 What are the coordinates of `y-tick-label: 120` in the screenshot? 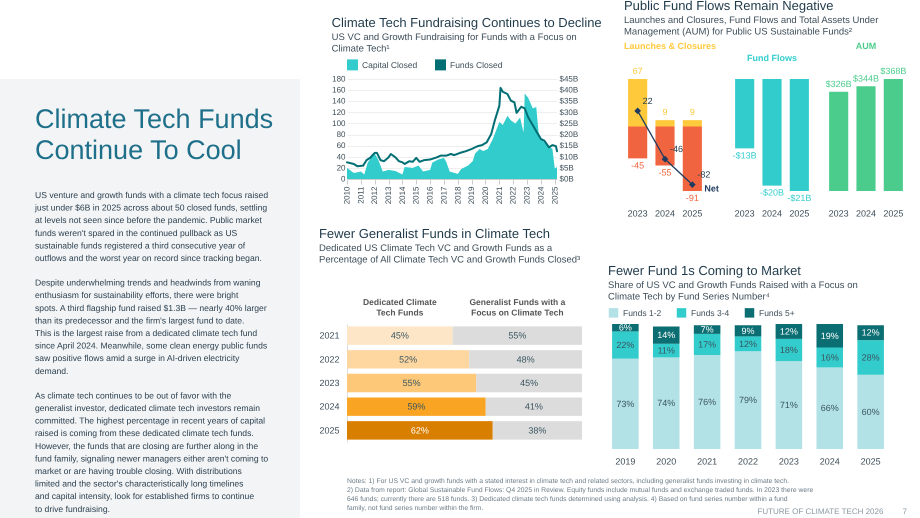 It's located at (339, 112).